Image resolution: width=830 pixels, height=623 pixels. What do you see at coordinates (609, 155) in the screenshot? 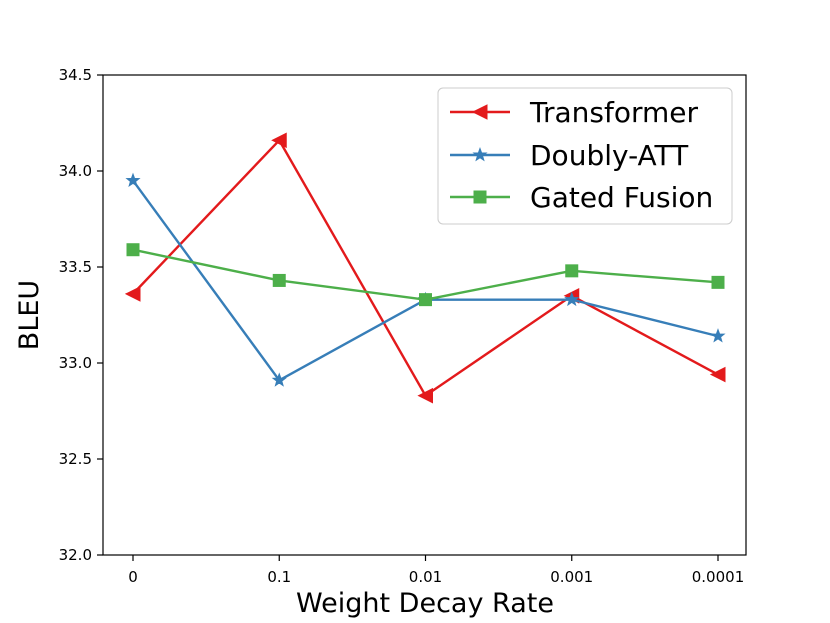
I see `legend-label-doubly-att: Doubly-ATT` at bounding box center [609, 155].